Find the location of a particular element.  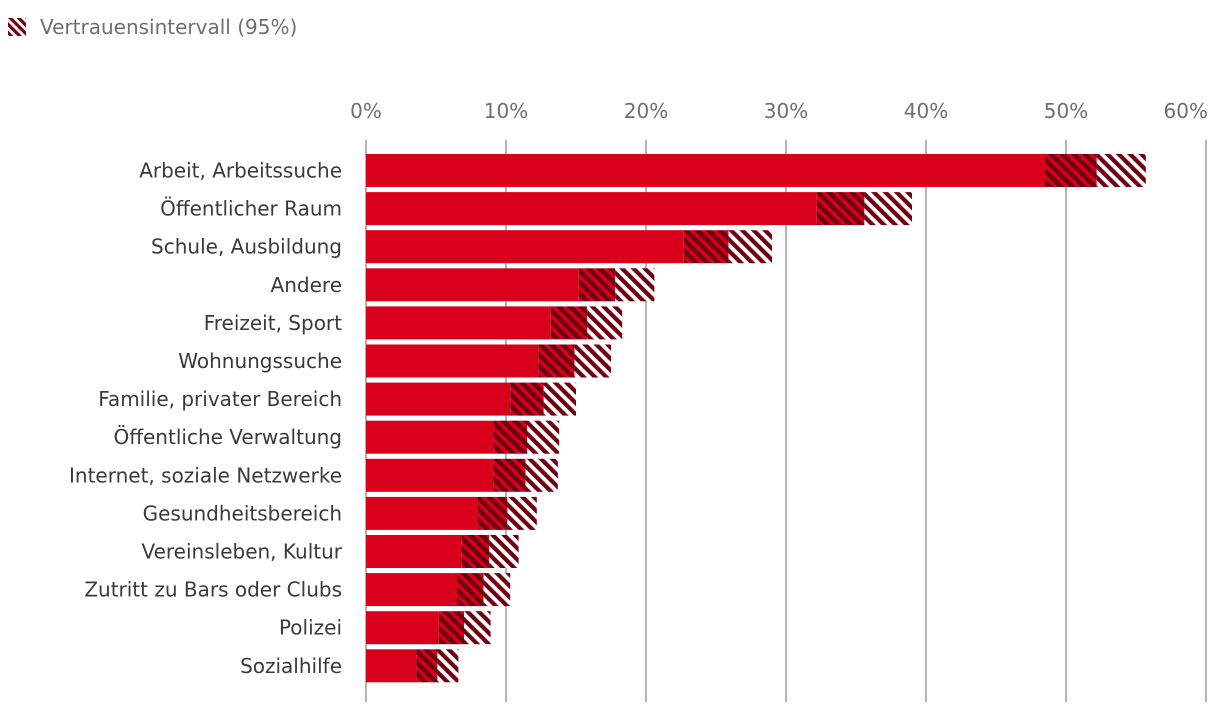

category-label: Freizeit, Sport is located at coordinates (273, 323).